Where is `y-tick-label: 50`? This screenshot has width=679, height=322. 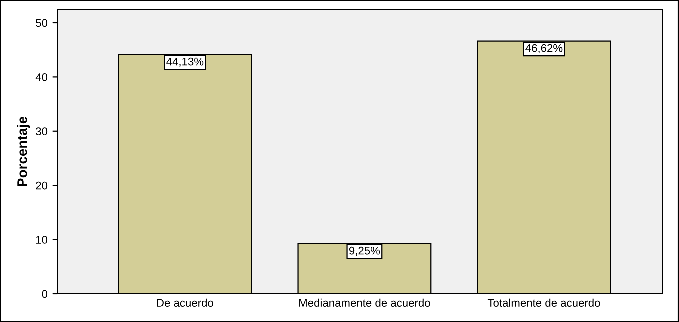 y-tick-label: 50 is located at coordinates (42, 23).